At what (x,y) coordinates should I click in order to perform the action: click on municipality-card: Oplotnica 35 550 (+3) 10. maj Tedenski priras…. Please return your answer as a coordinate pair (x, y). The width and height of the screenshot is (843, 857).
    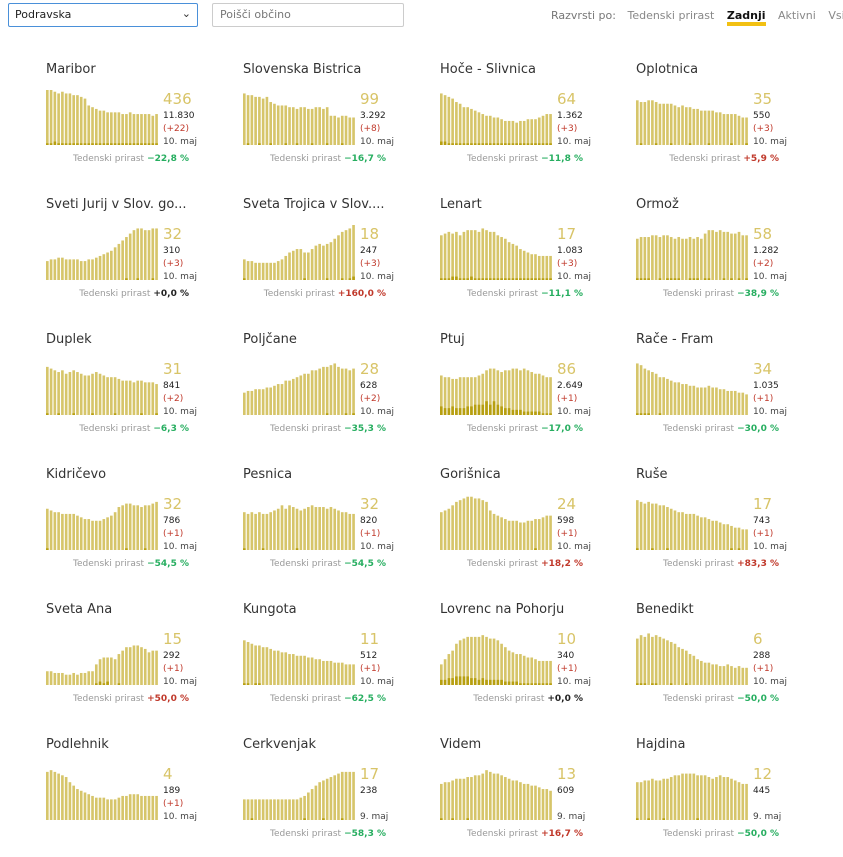
    Looking at the image, I should click on (723, 122).